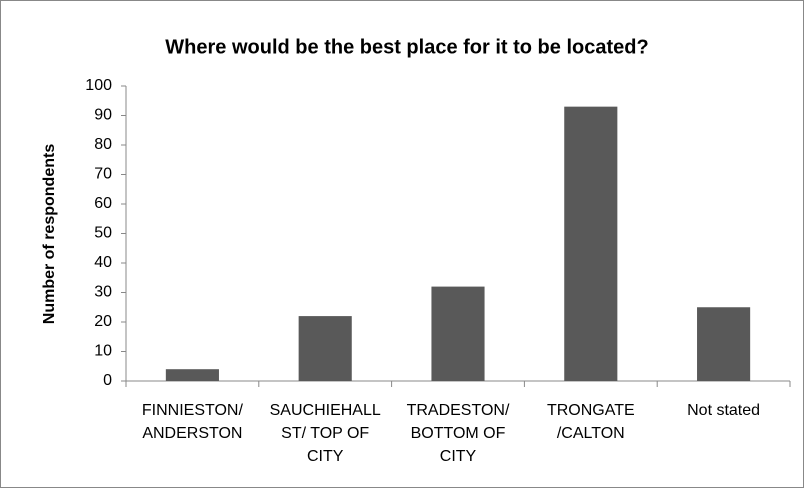  What do you see at coordinates (192, 422) in the screenshot?
I see `x-tick-label: FINNIESTON/ ANDERSTON` at bounding box center [192, 422].